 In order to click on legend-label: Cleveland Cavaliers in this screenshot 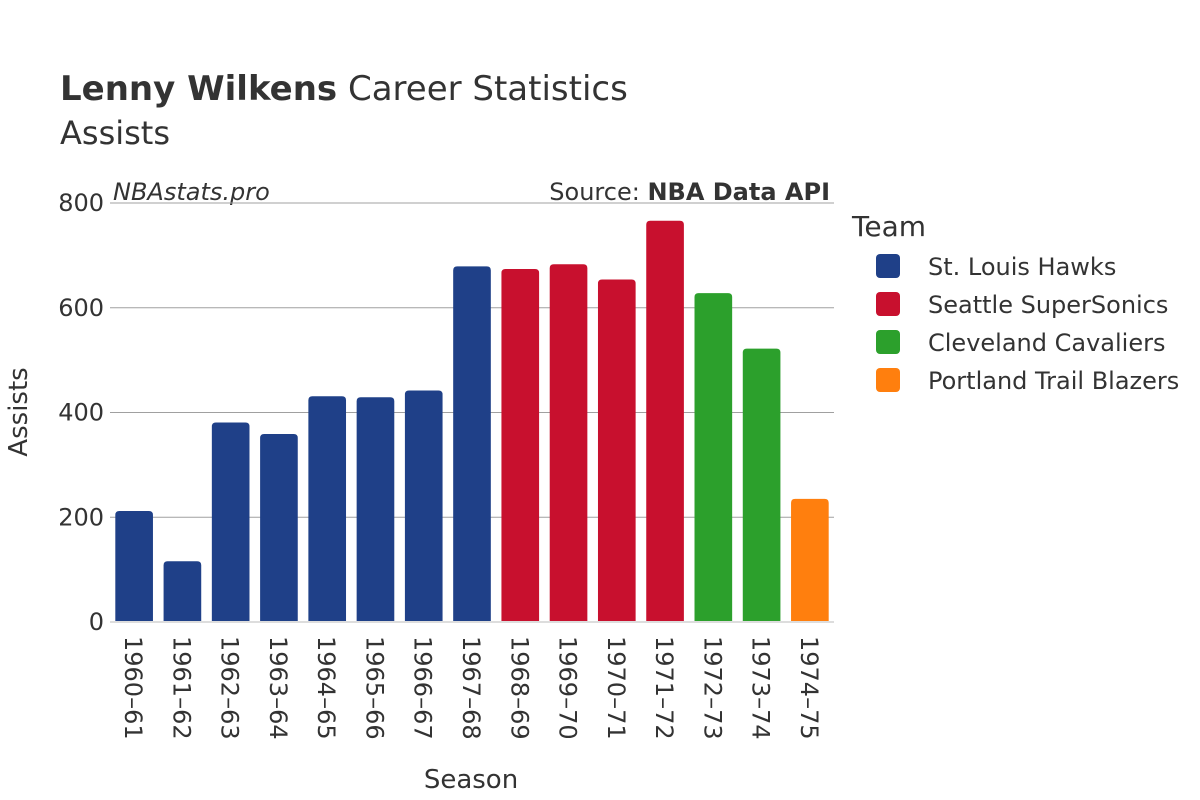, I will do `click(1046, 343)`.